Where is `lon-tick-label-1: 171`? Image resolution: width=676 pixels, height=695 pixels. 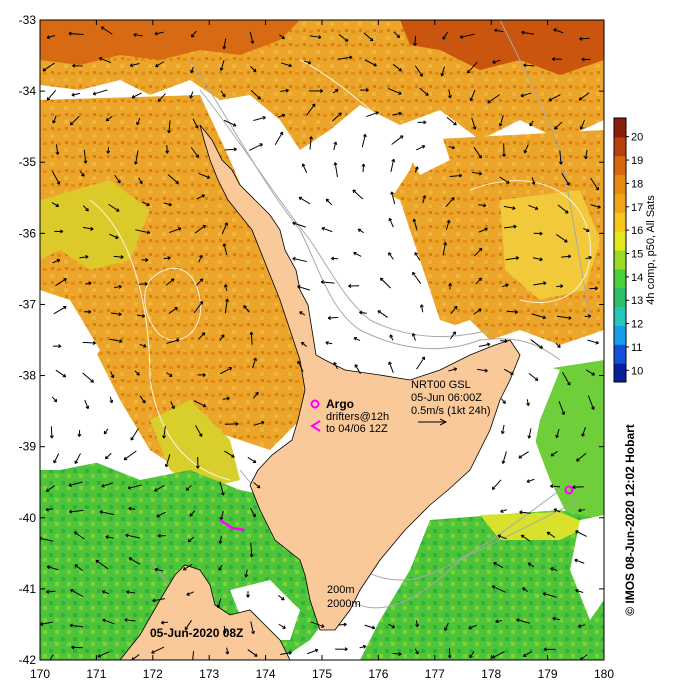
lon-tick-label-1: 171 is located at coordinates (96, 674).